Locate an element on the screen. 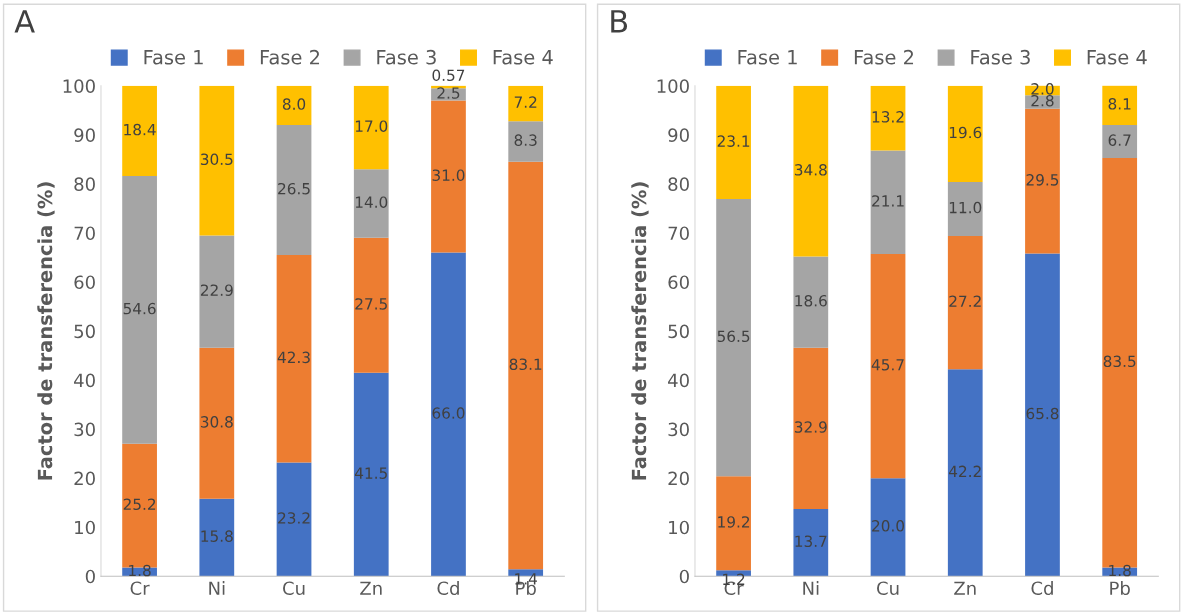  x-tick-label: Zn is located at coordinates (371, 588).